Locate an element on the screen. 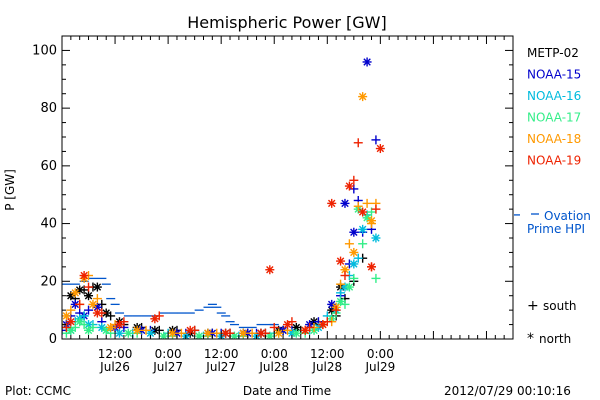  y-tick-label: 20 is located at coordinates (48, 281).